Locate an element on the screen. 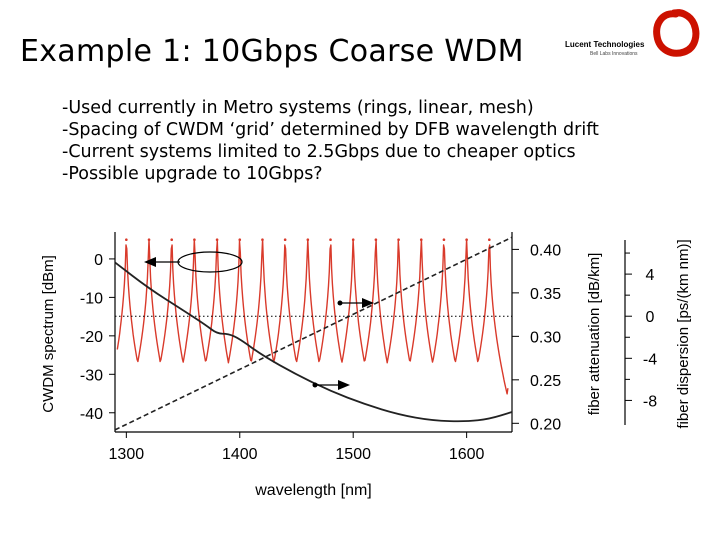  left-y-tick-label: 0 is located at coordinates (98, 260).